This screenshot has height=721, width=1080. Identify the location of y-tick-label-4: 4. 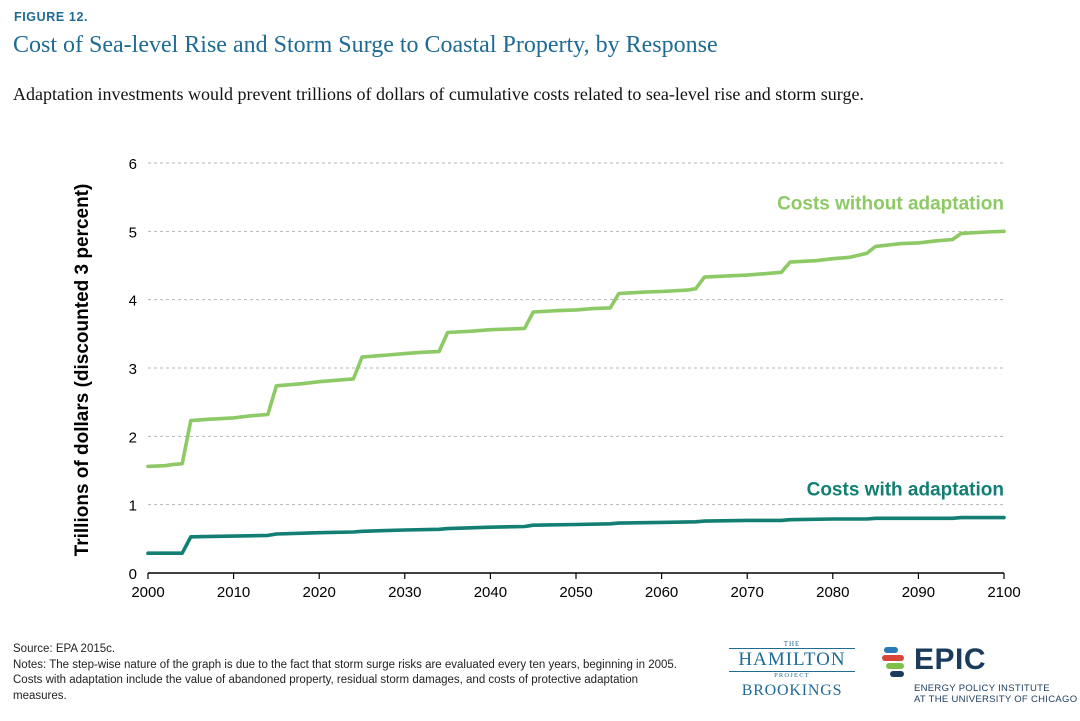
(133, 301).